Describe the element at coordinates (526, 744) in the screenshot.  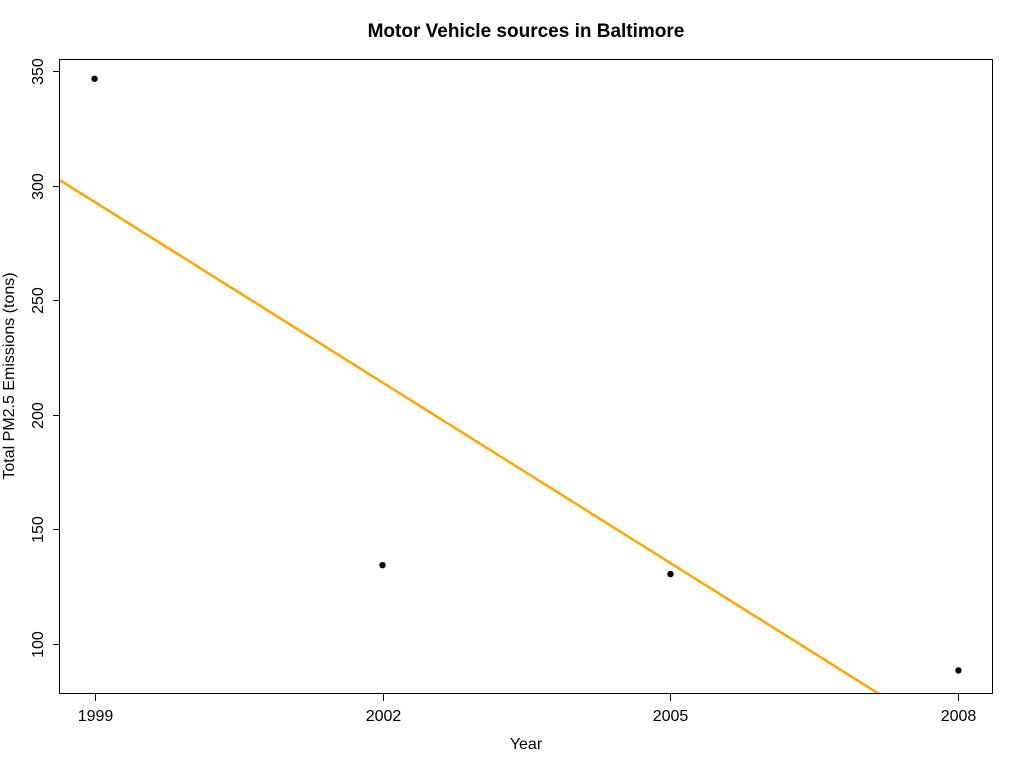
I see `x-axis-title: Year` at that location.